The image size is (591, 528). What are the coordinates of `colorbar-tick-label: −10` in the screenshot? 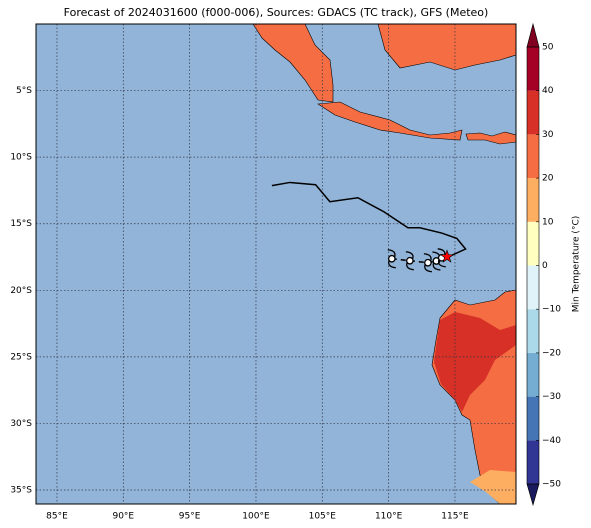 It's located at (551, 310).